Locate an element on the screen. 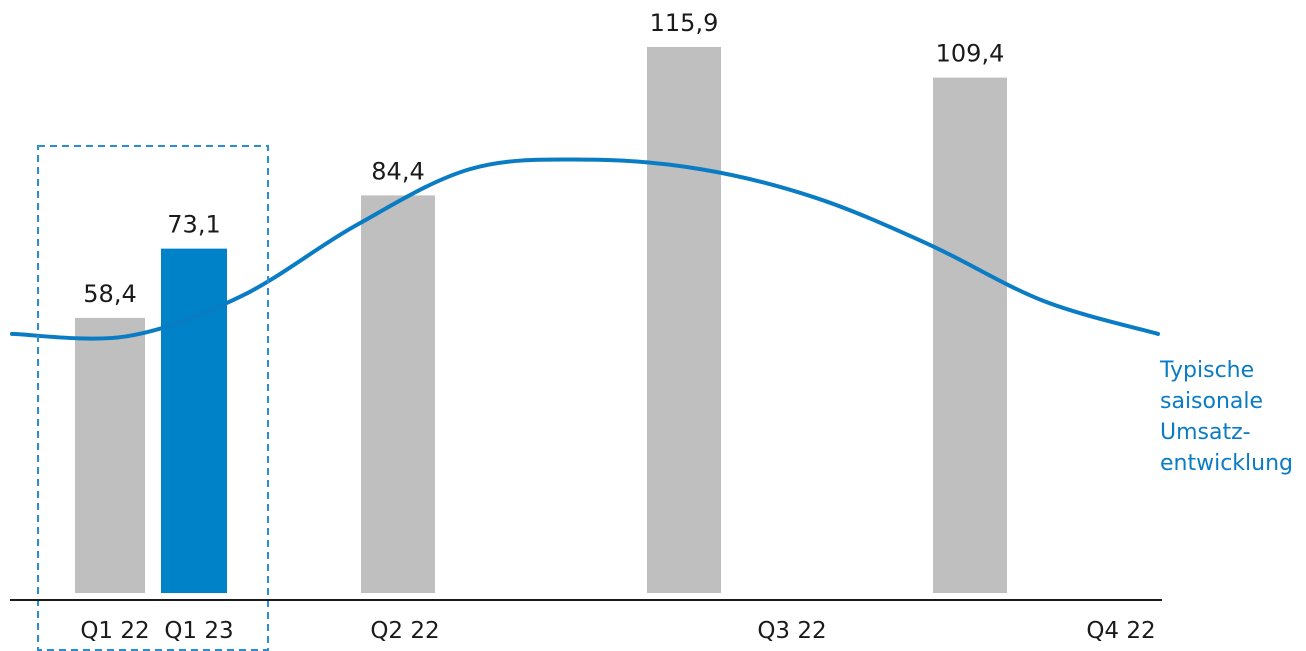 The image size is (1306, 651). bar-value-label-5: 109,4 is located at coordinates (970, 54).